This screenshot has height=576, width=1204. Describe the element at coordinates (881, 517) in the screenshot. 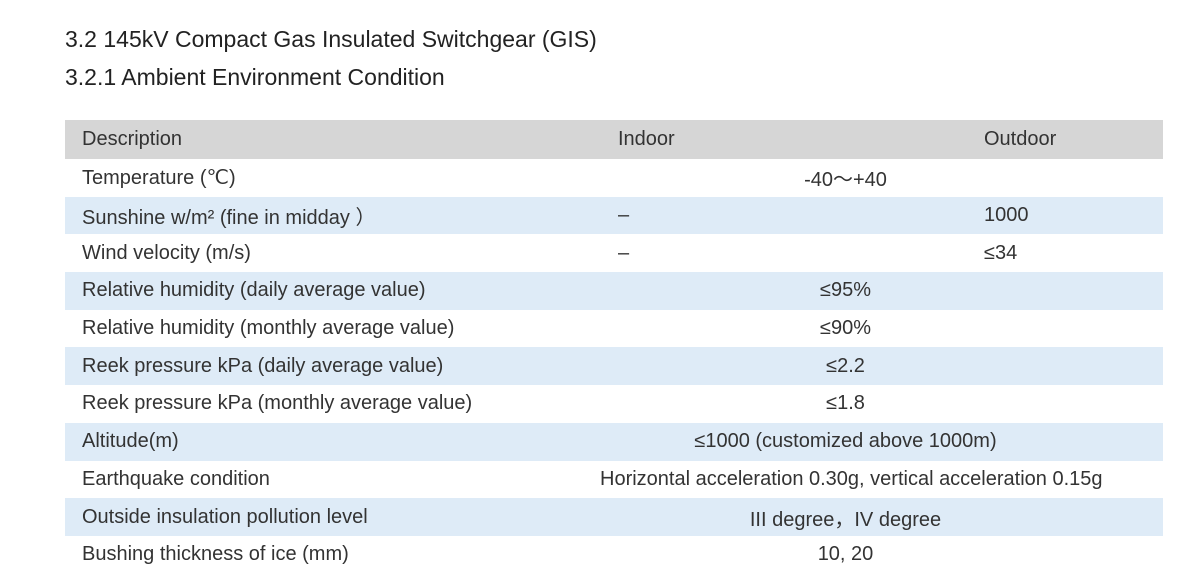

I see `value-cell: III degree，IV degree` at that location.